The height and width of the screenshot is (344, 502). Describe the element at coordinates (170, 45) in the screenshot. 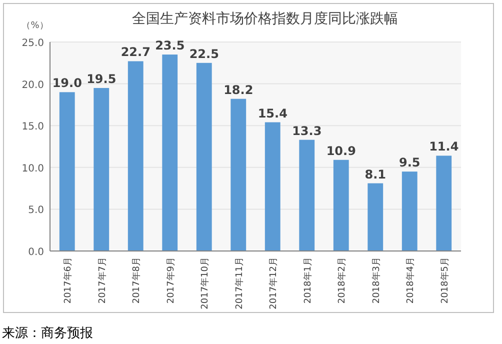

I see `data-label: 23.5` at that location.